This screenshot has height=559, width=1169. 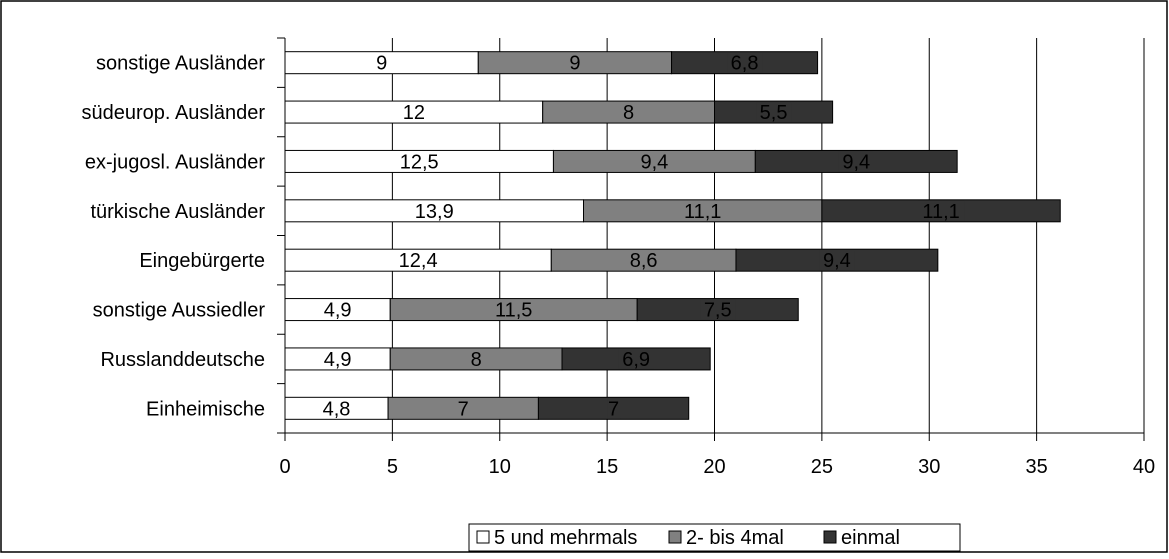 What do you see at coordinates (500, 467) in the screenshot?
I see `x-tick-label: 10` at bounding box center [500, 467].